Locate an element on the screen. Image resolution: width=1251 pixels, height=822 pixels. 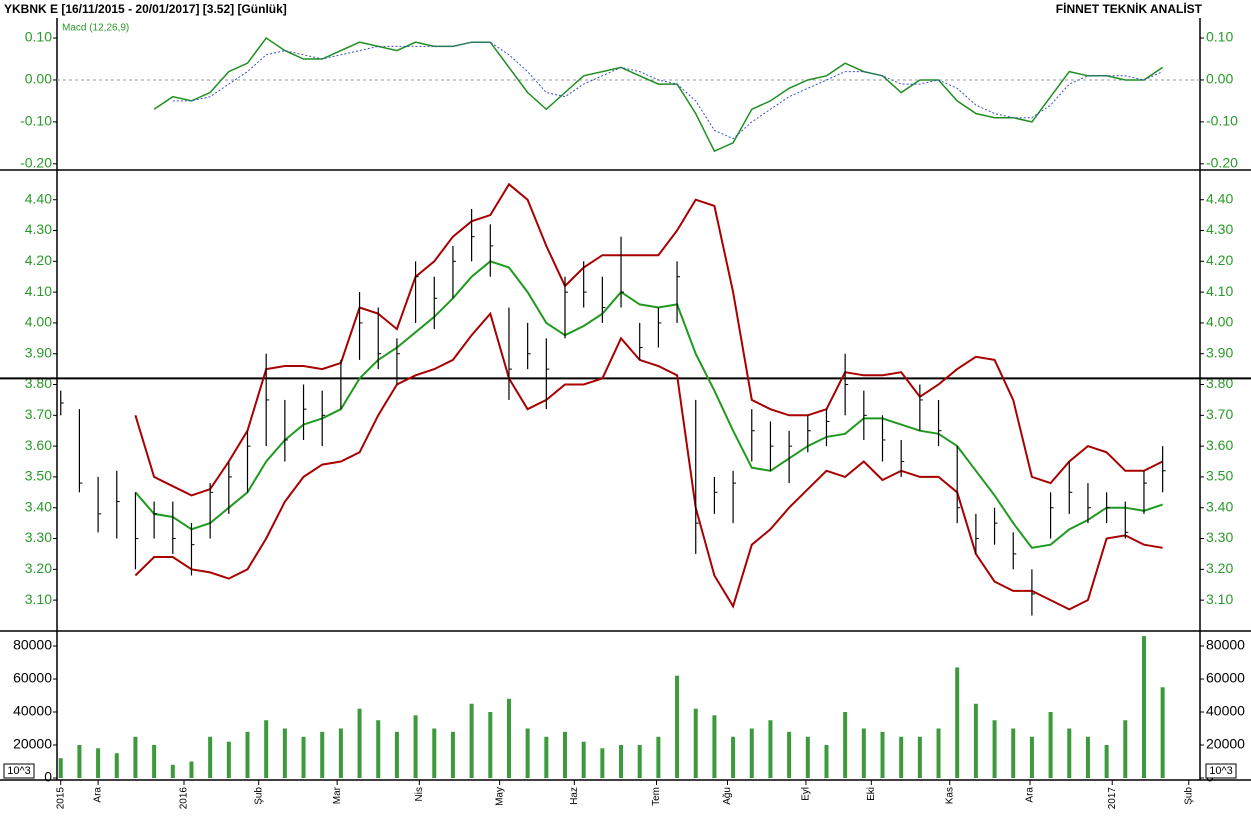
y-tick-label: 3.10 is located at coordinates (1219, 599).